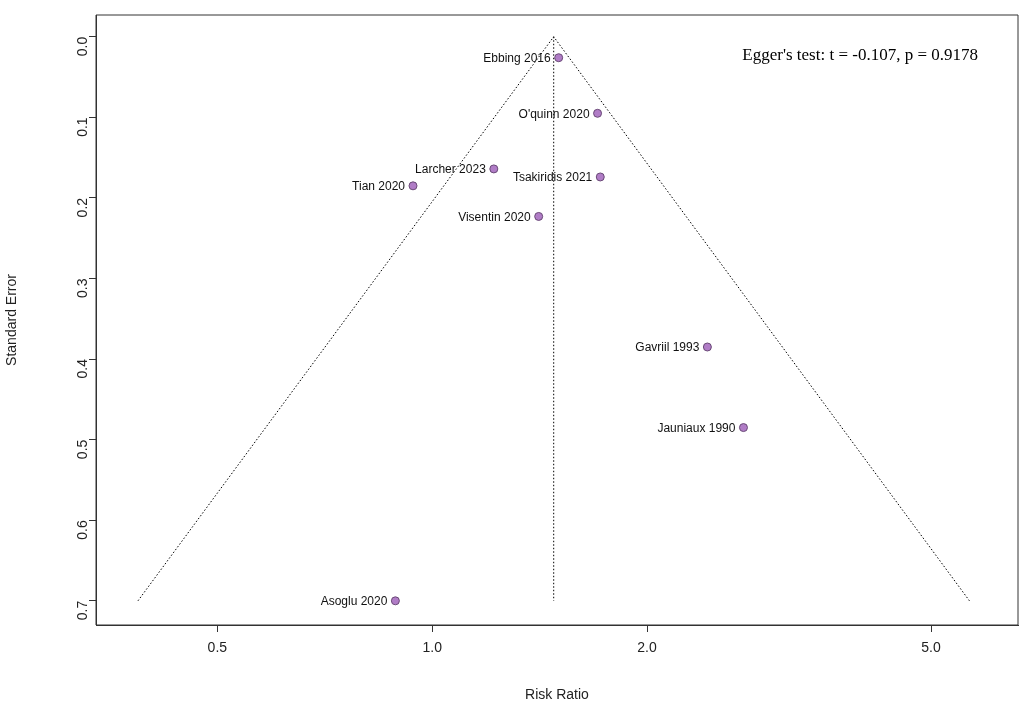 This screenshot has width=1023, height=708. I want to click on x-tick-label: 1.0, so click(432, 647).